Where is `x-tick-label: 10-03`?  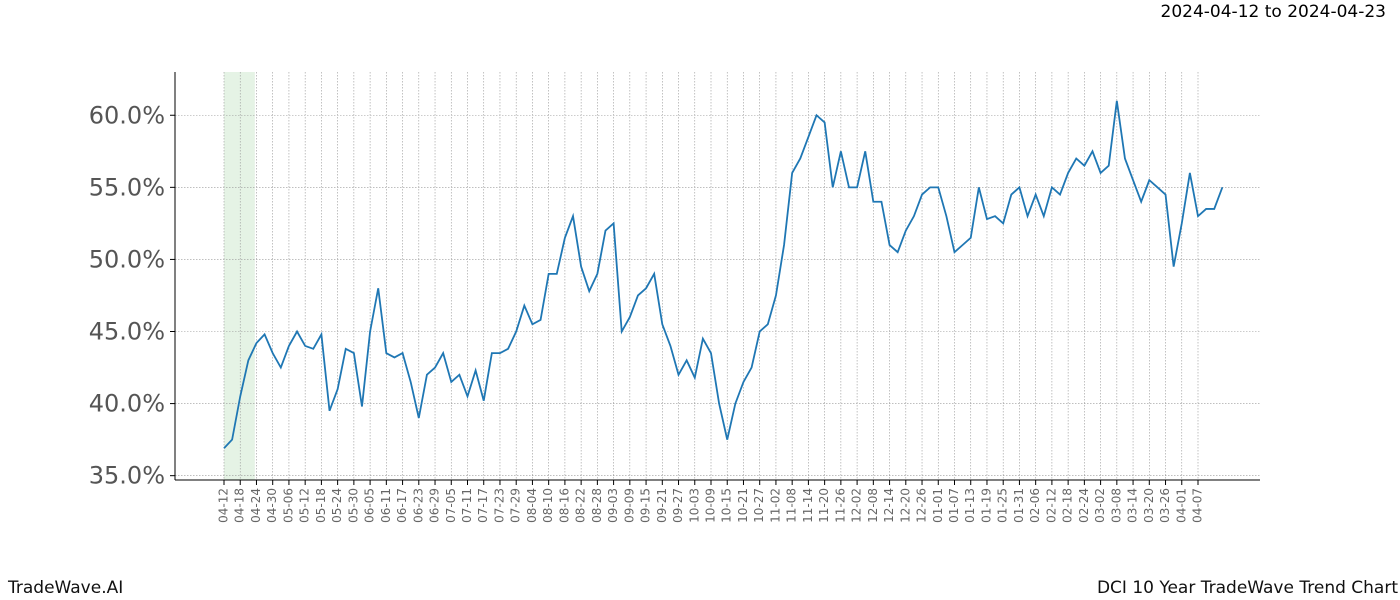
x-tick-label: 10-03 is located at coordinates (694, 505).